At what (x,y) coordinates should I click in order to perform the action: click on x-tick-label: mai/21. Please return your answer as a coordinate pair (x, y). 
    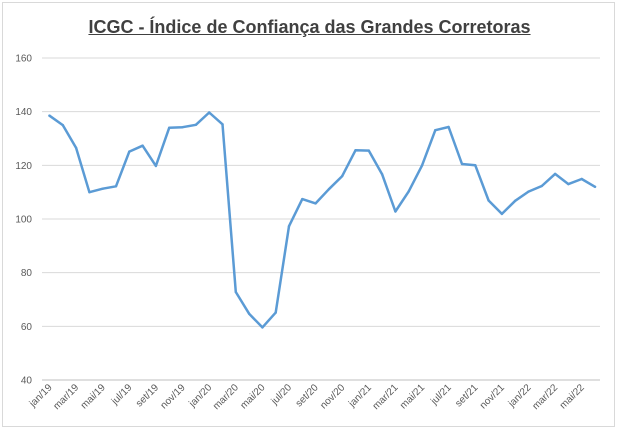
    Looking at the image, I should click on (412, 396).